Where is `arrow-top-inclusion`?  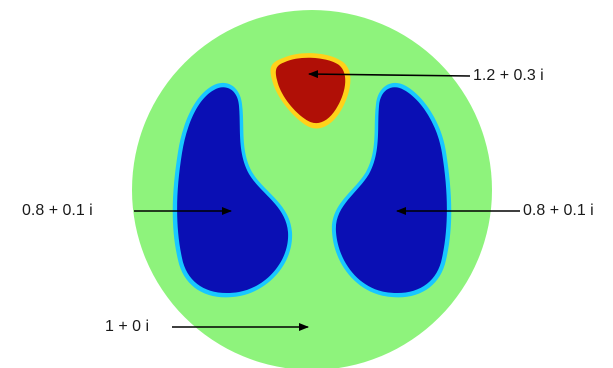
arrow-top-inclusion is located at coordinates (389, 74).